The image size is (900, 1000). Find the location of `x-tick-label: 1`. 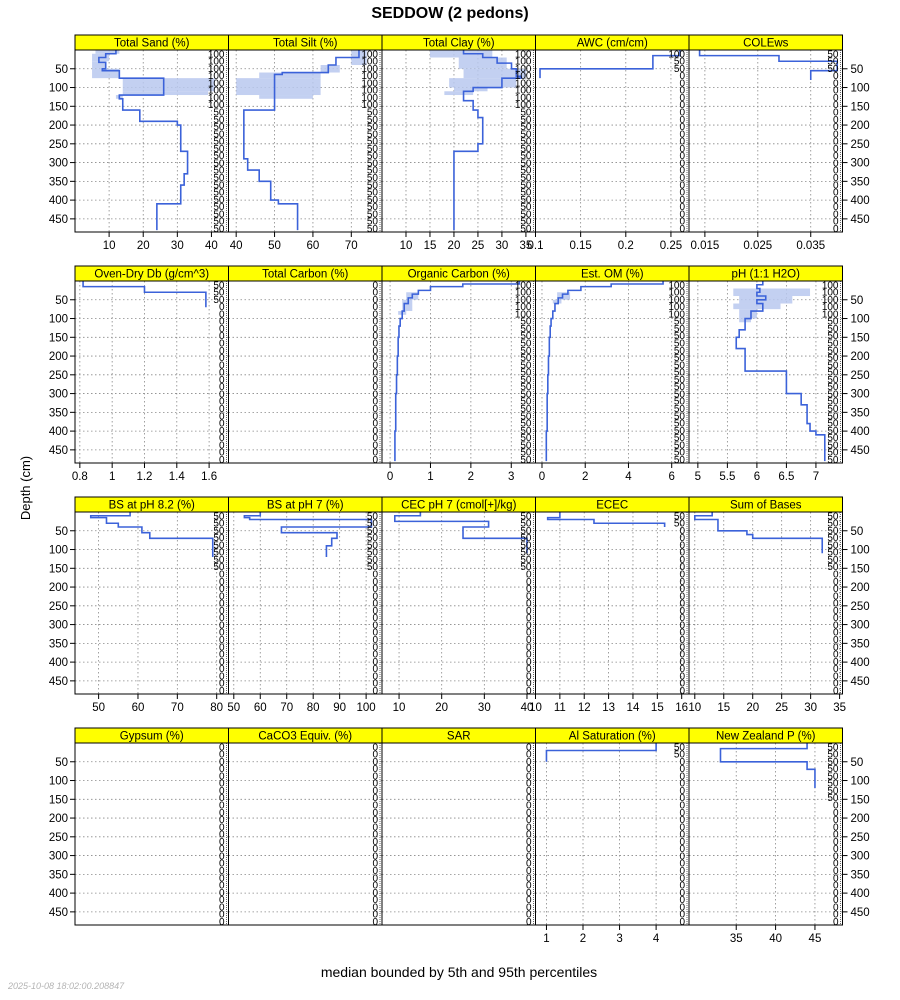

x-tick-label: 1 is located at coordinates (546, 939).